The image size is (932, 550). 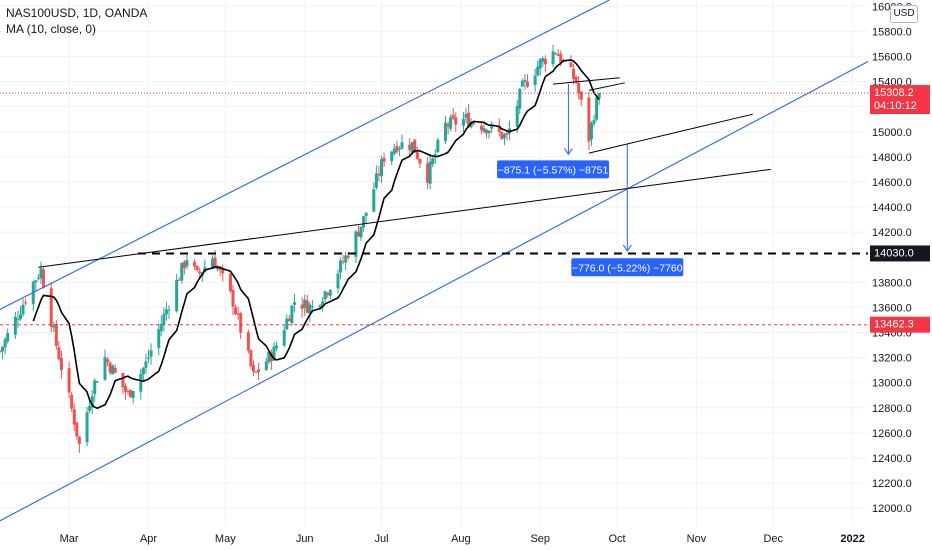 I want to click on trend-line, so click(x=670, y=133).